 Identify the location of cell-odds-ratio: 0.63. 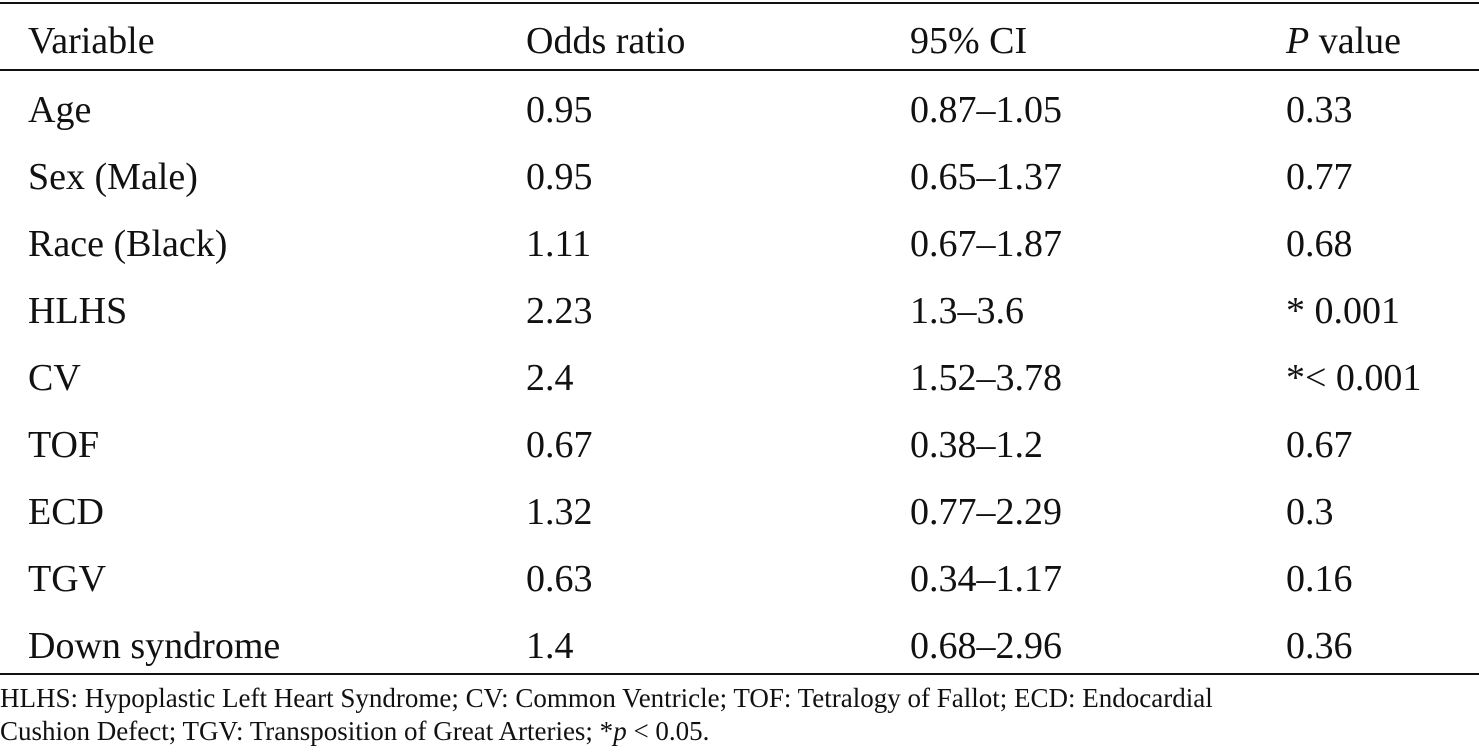
(559, 579).